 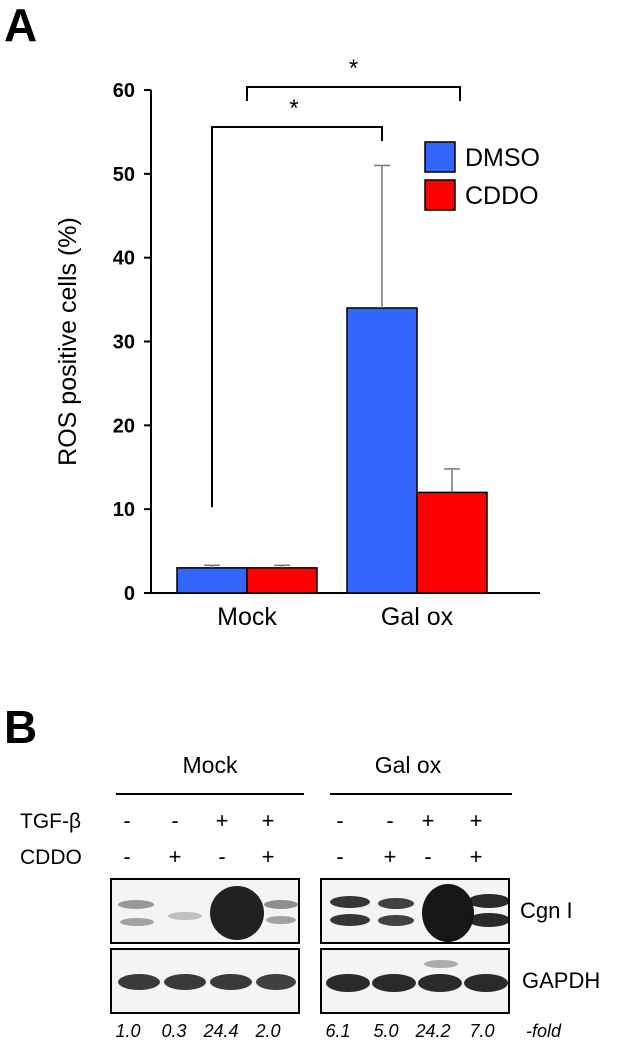 What do you see at coordinates (175, 856) in the screenshot?
I see `sign-cddo-lane-2: +` at bounding box center [175, 856].